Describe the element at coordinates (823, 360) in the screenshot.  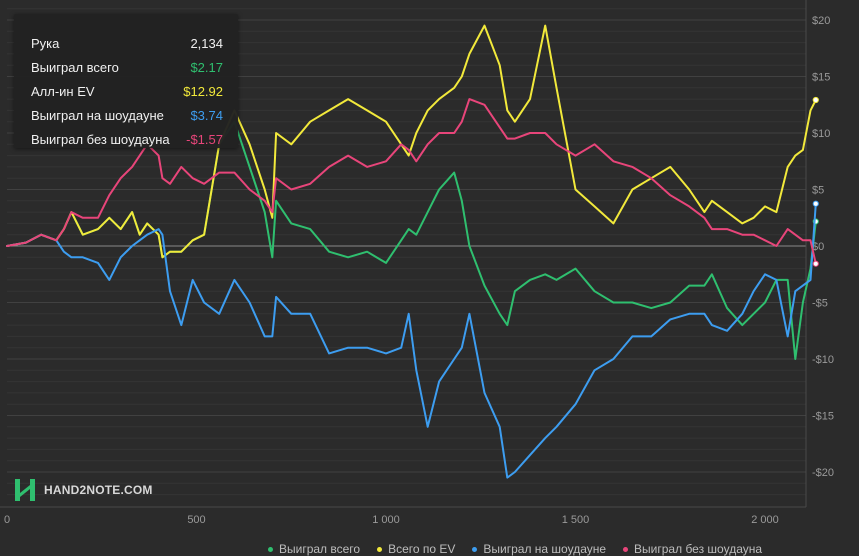
I see `y-tick-label: -$10` at that location.